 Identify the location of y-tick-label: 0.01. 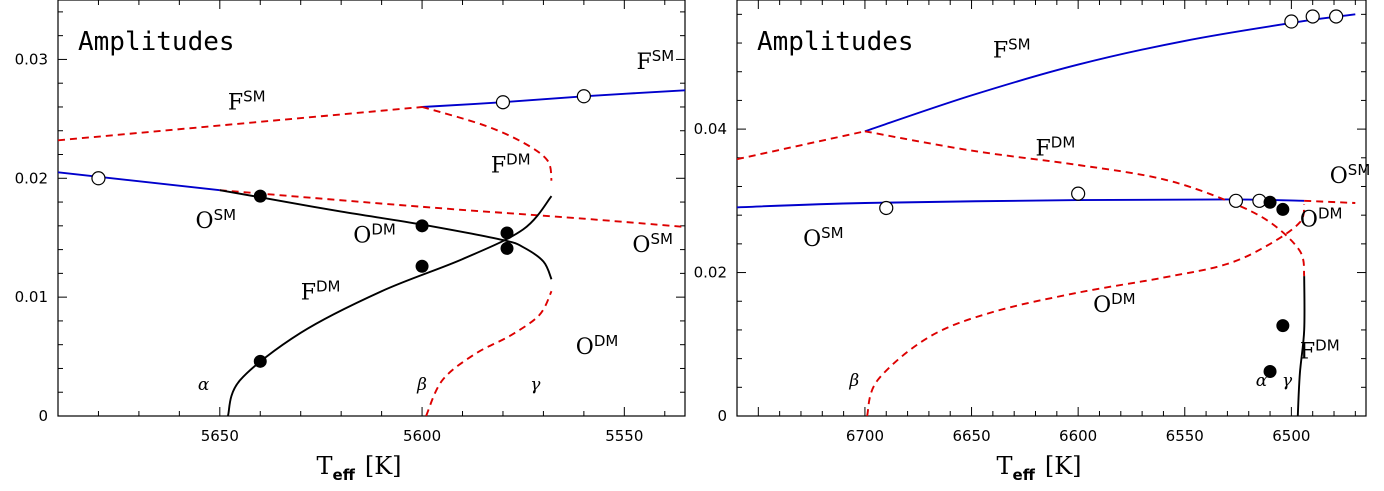
(31, 297).